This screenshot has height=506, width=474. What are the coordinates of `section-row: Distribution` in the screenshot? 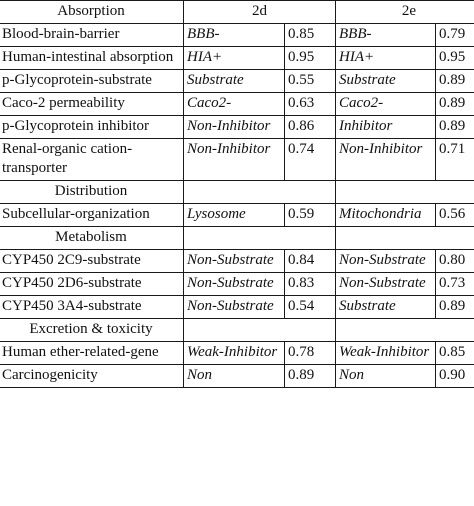 It's located at (237, 192).